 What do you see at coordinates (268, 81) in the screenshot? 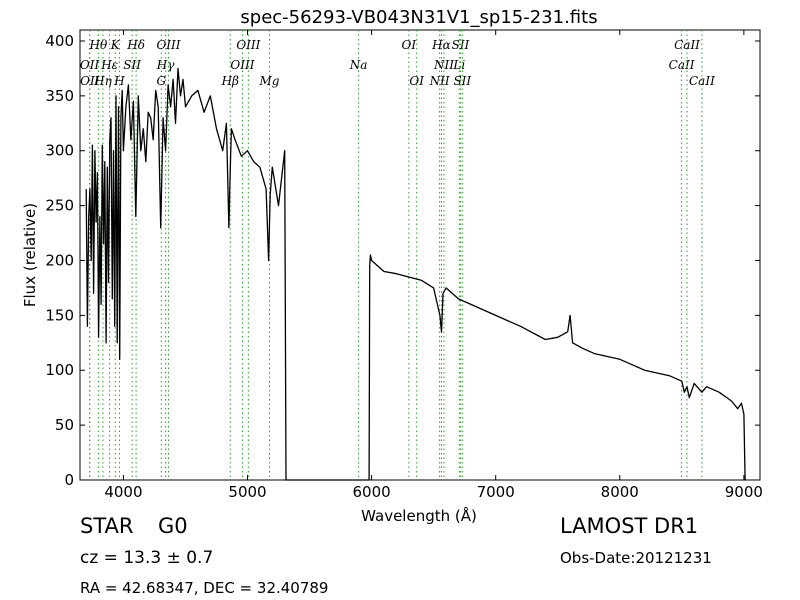
I see `line-marker-label: Mg` at bounding box center [268, 81].